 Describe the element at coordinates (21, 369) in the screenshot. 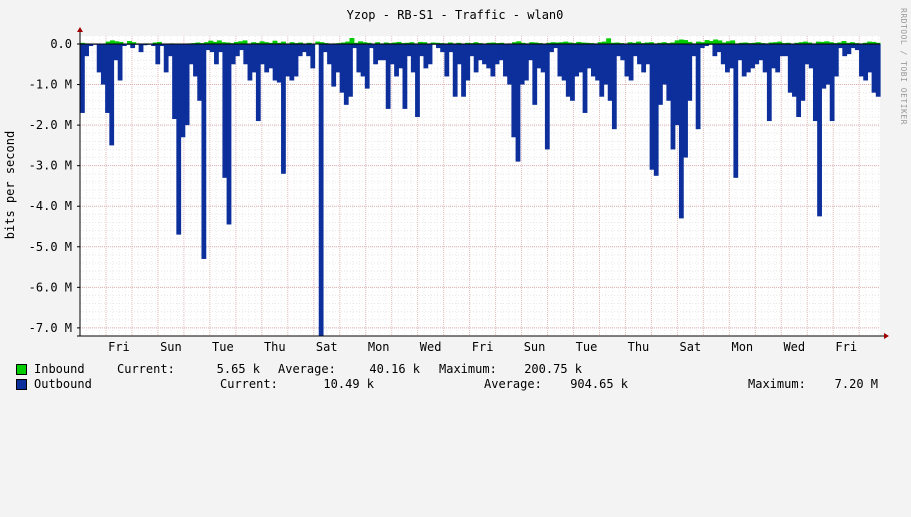

I see `inbound-swatch` at that location.